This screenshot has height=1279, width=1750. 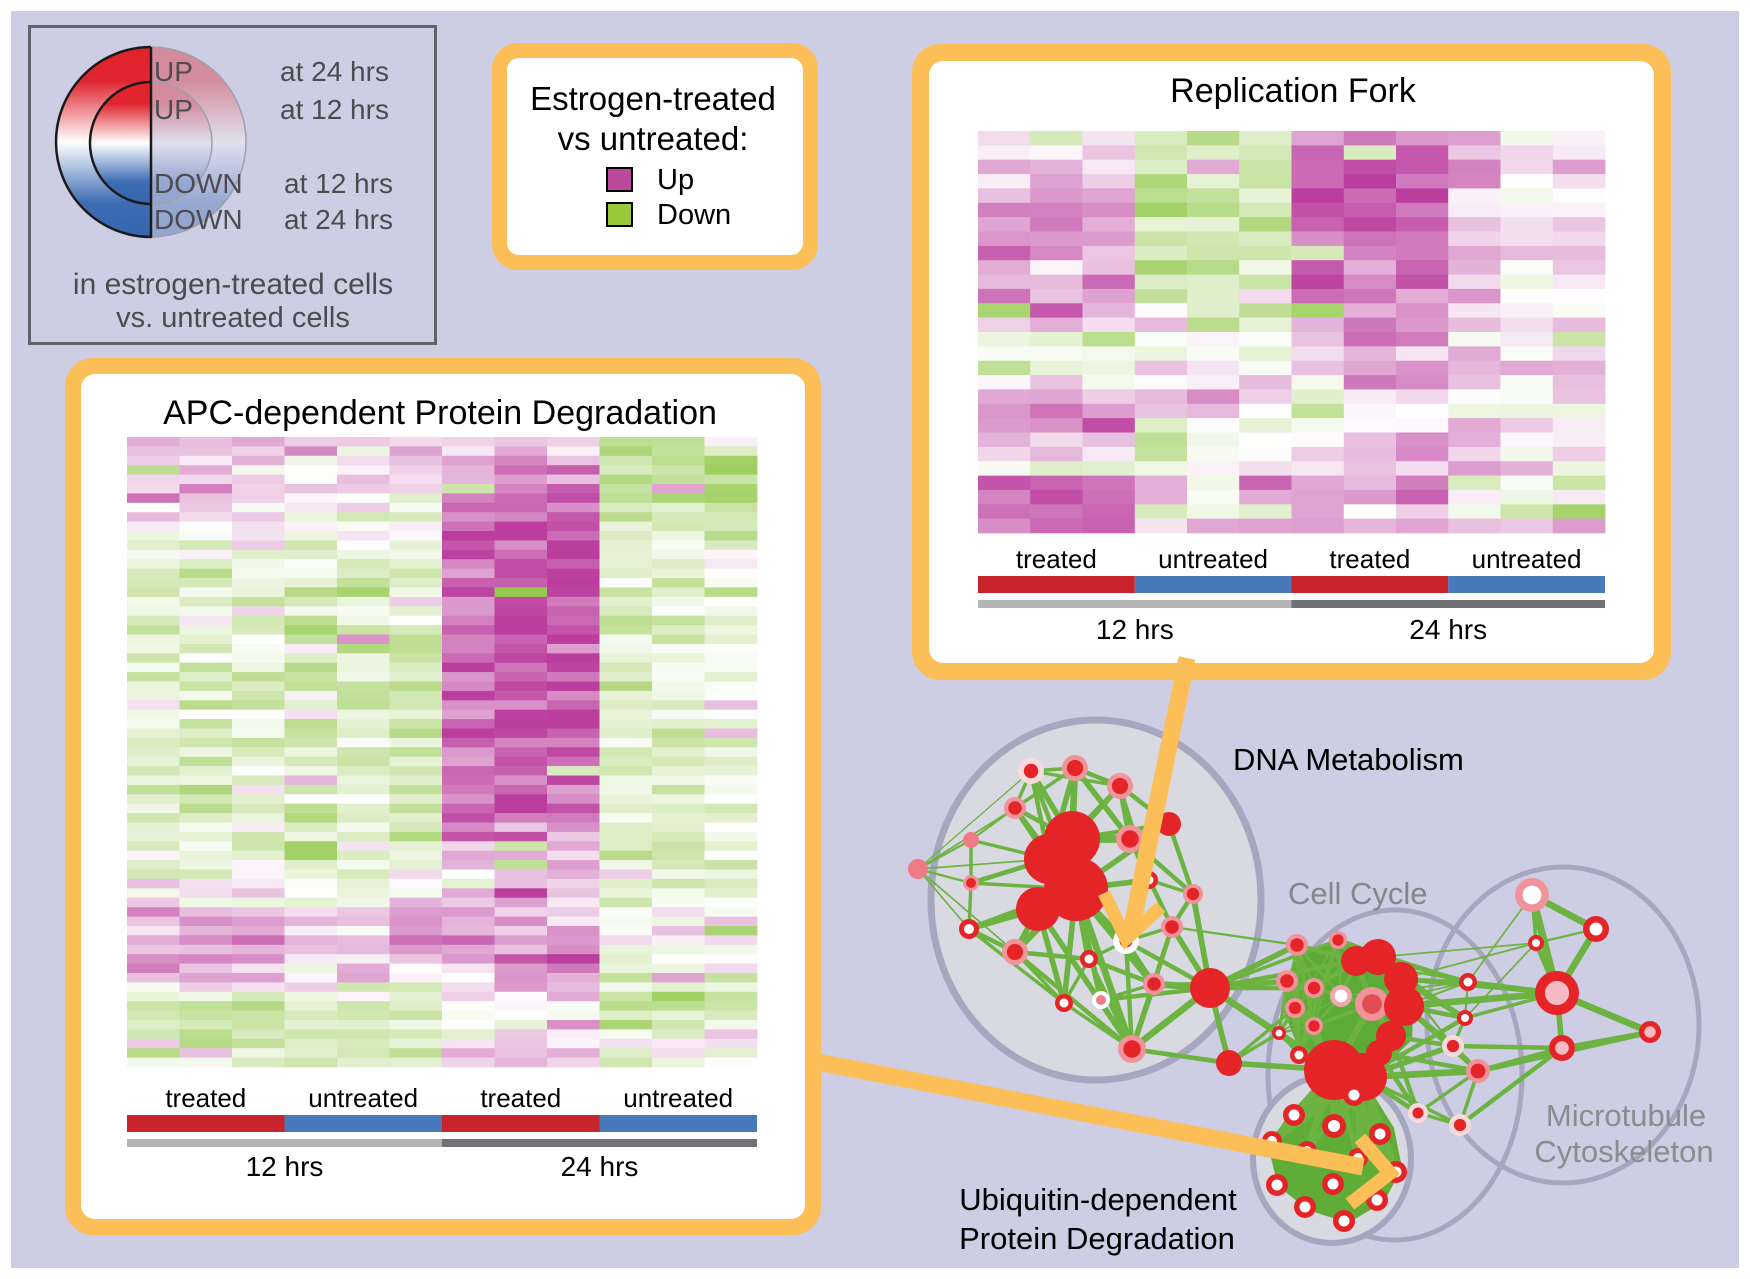 What do you see at coordinates (653, 98) in the screenshot?
I see `svg-text: Estrogen-treated` at bounding box center [653, 98].